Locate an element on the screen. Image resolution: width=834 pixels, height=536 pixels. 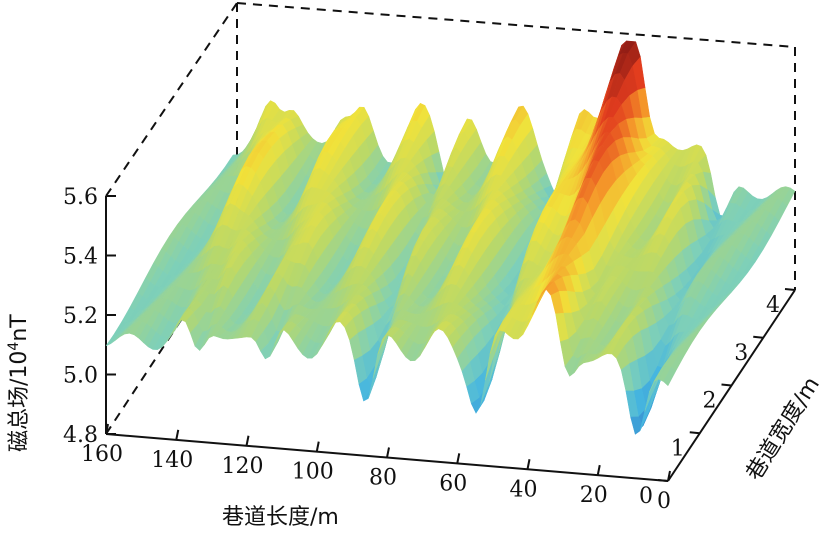
svg-text: 磁总场/104nT is located at coordinates (19, 383).